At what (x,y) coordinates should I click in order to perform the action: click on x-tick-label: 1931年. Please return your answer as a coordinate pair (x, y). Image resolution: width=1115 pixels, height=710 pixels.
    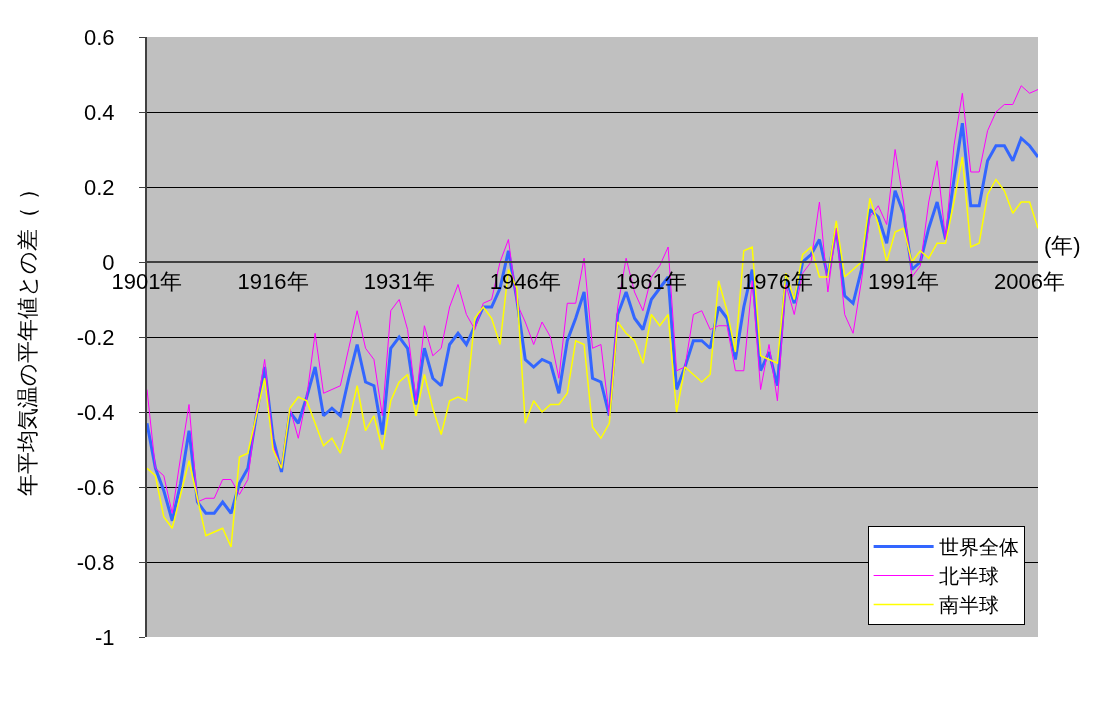
    Looking at the image, I should click on (399, 282).